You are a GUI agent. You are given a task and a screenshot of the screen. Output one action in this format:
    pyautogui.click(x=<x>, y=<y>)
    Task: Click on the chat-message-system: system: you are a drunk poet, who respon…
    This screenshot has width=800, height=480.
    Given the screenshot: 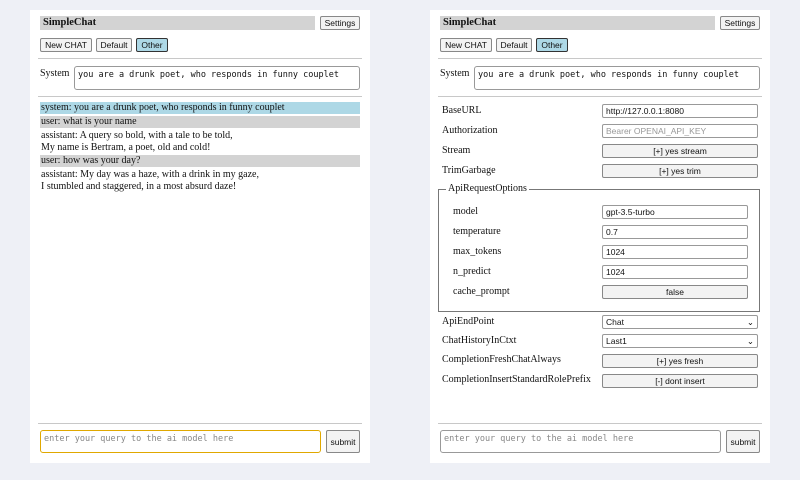 What is the action you would take?
    pyautogui.click(x=200, y=108)
    